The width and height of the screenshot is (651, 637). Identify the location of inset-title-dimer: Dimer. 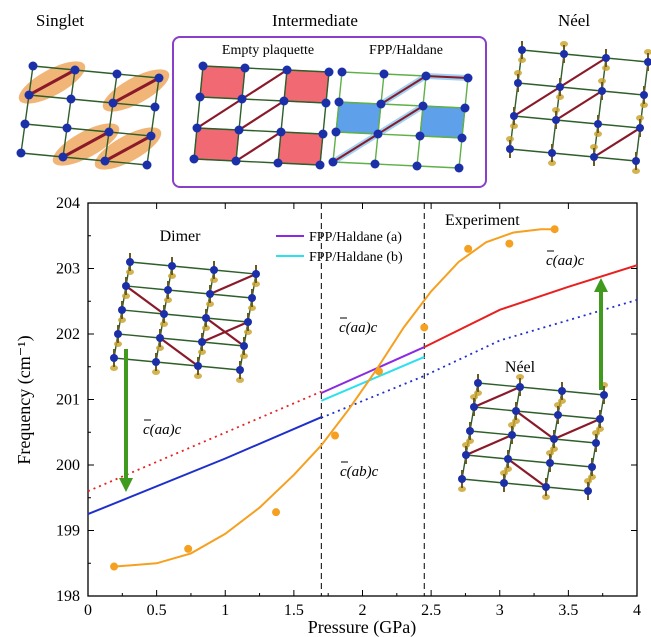
(181, 236).